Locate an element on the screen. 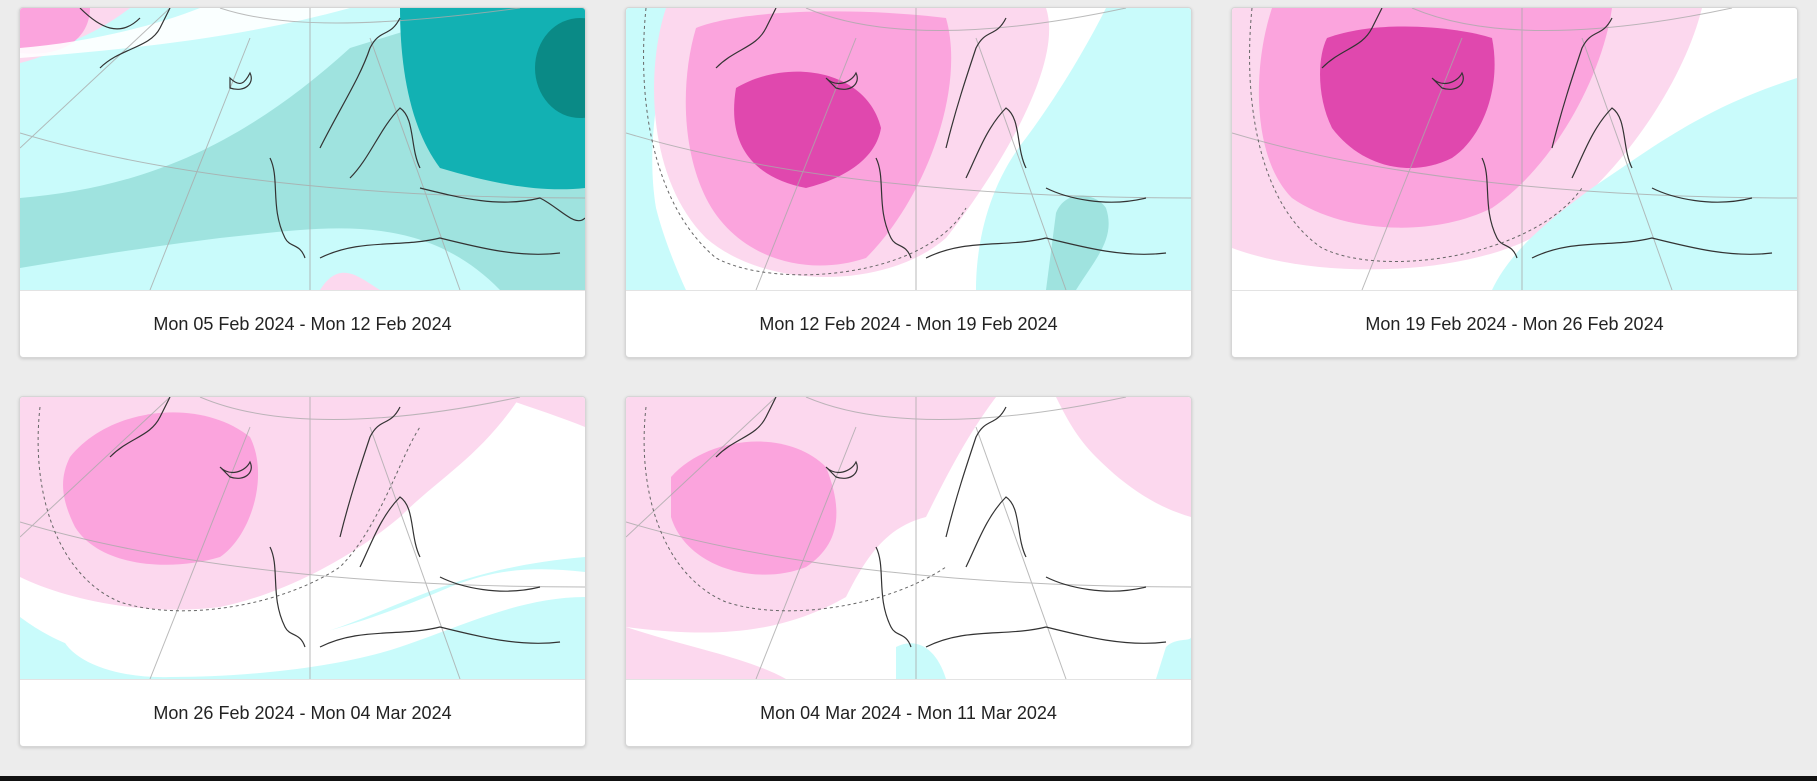  forecast-period-label: Mon 05 Feb 2024 - Mon 12 Feb 2024 is located at coordinates (302, 323).